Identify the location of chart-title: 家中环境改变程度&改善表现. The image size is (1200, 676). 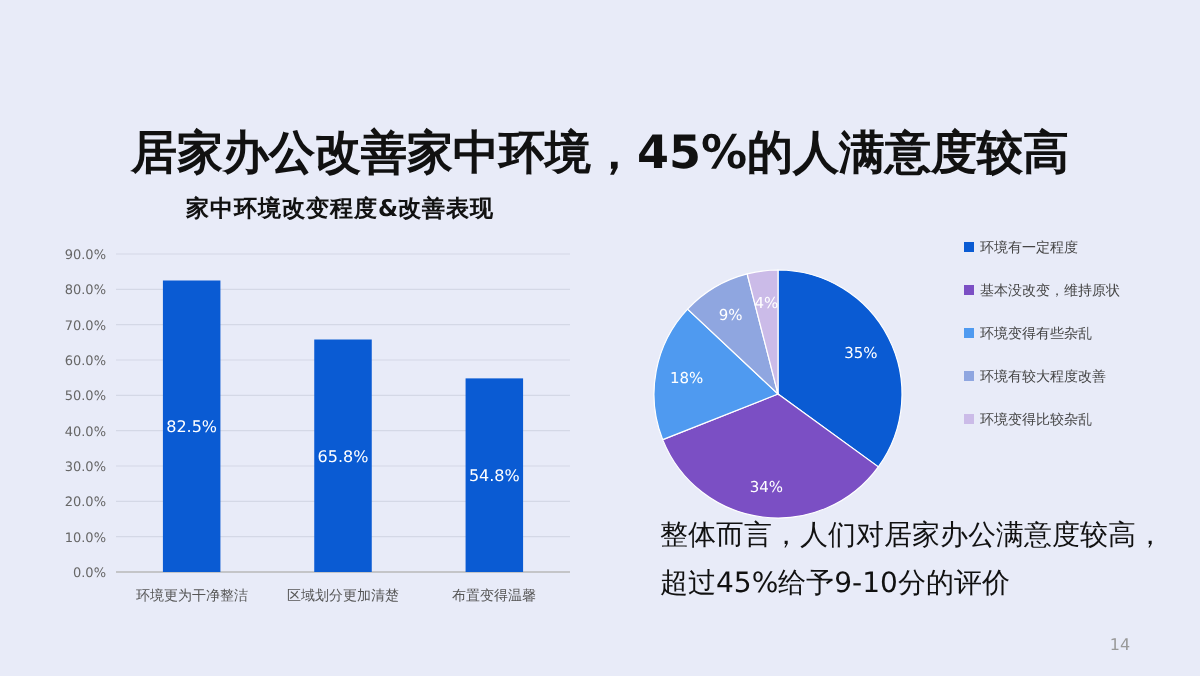
(340, 208).